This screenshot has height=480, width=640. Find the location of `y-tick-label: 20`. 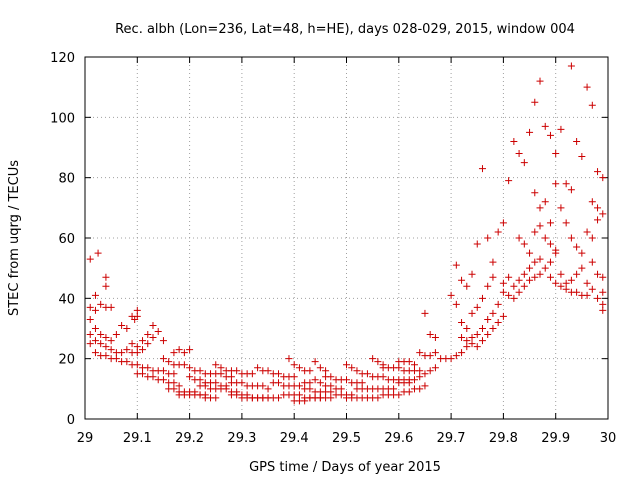

y-tick-label: 20 is located at coordinates (66, 360).